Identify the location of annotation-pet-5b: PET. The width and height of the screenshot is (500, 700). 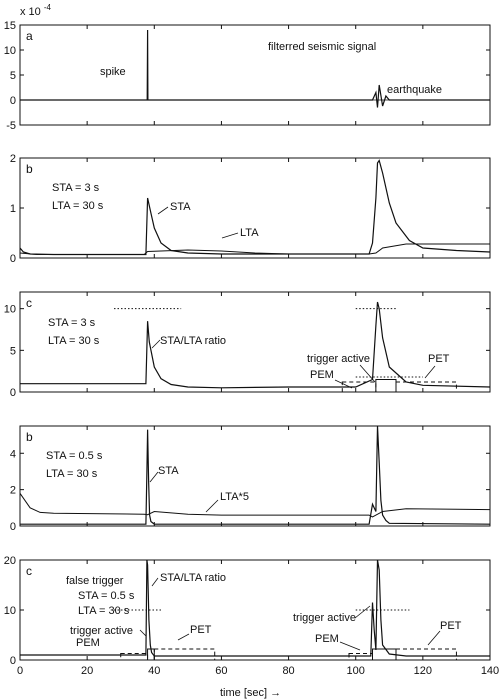
(451, 626).